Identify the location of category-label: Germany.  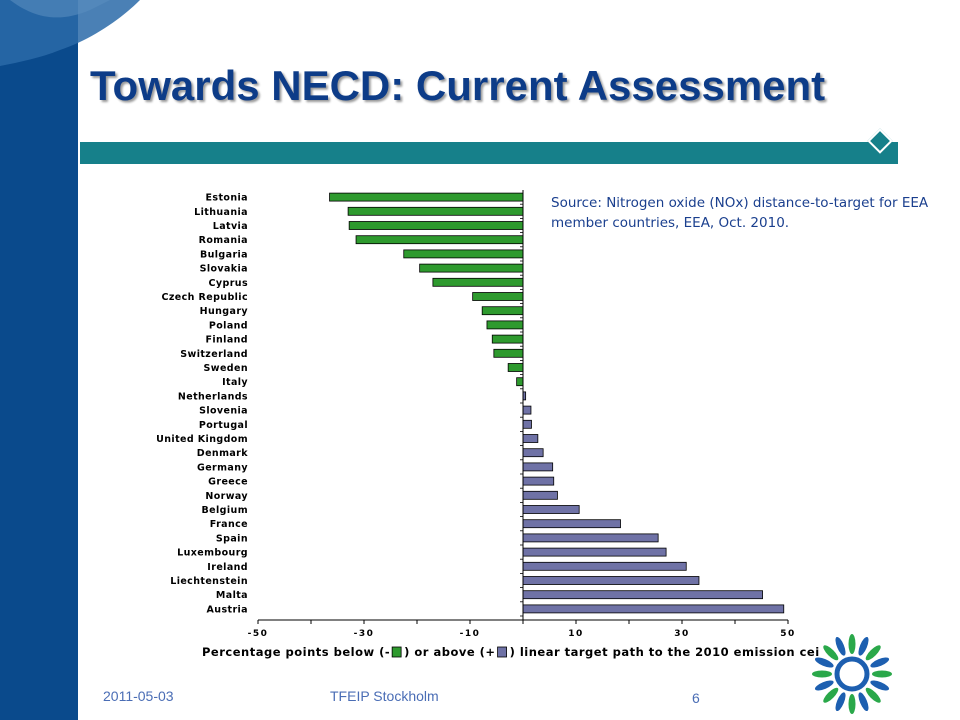
(222, 467).